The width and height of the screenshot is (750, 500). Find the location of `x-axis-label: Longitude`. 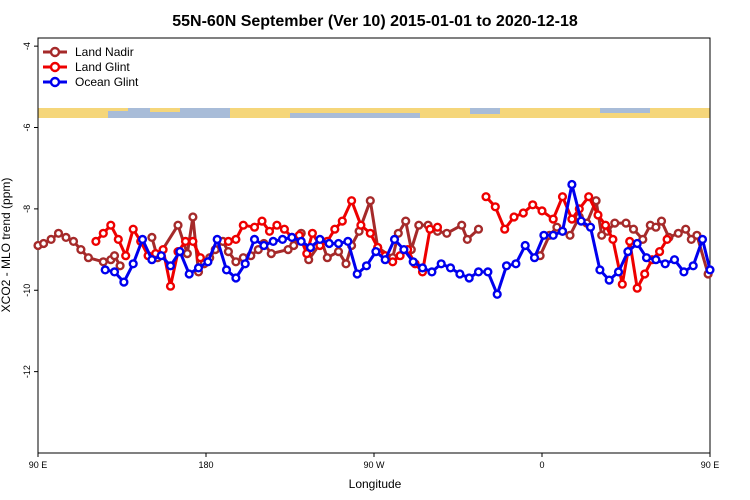

x-axis-label: Longitude is located at coordinates (375, 484).